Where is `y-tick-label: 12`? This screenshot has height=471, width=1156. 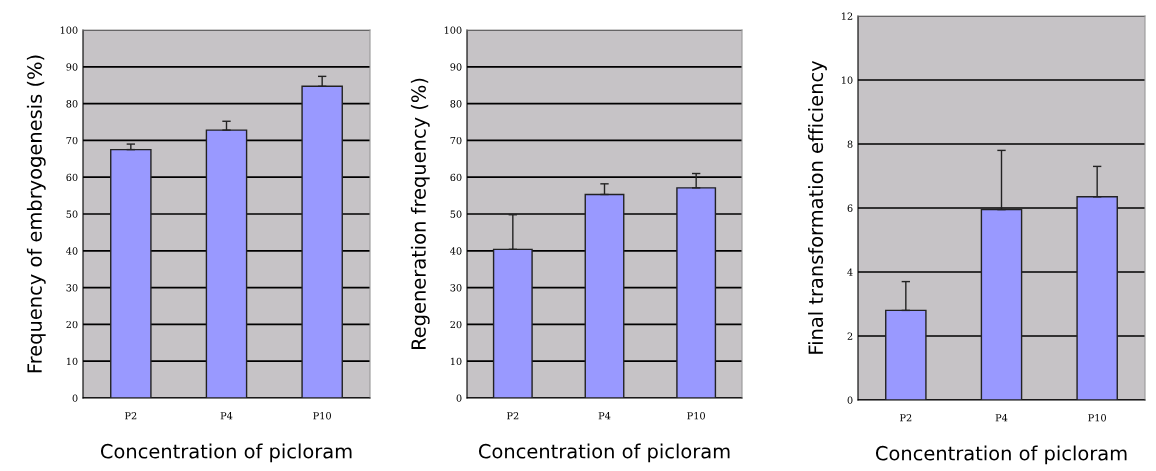 y-tick-label: 12 is located at coordinates (847, 16).